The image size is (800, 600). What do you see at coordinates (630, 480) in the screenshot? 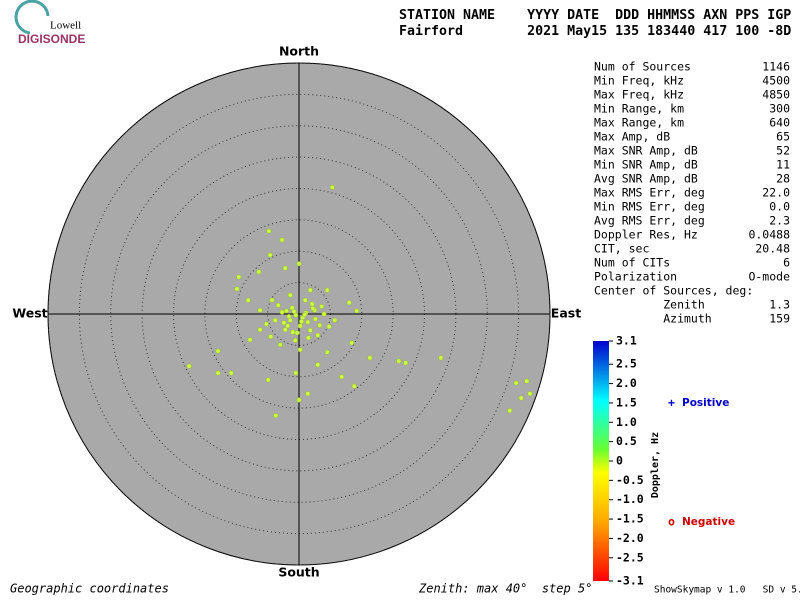
I see `colorbar-tick-label: -0.5` at bounding box center [630, 480].